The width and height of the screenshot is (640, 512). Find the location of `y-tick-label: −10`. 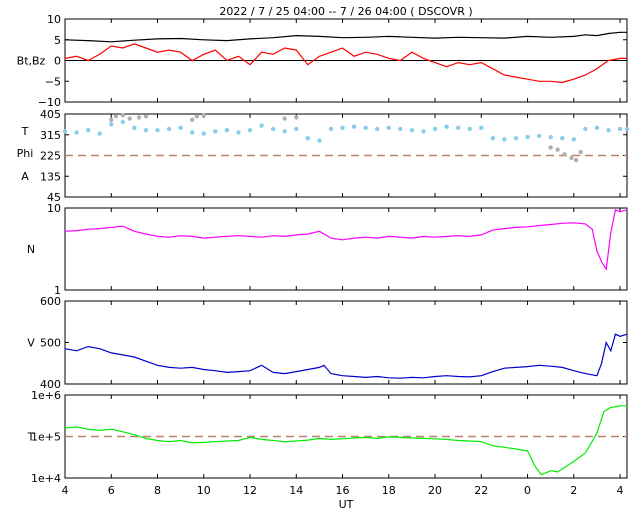

y-tick-label: −10 is located at coordinates (49, 102).